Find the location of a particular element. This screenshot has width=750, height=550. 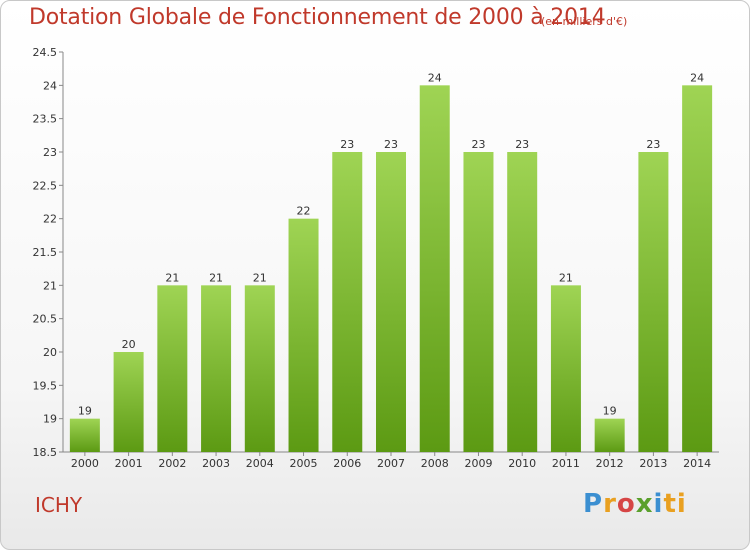

data-label-2004: 21 is located at coordinates (260, 277).